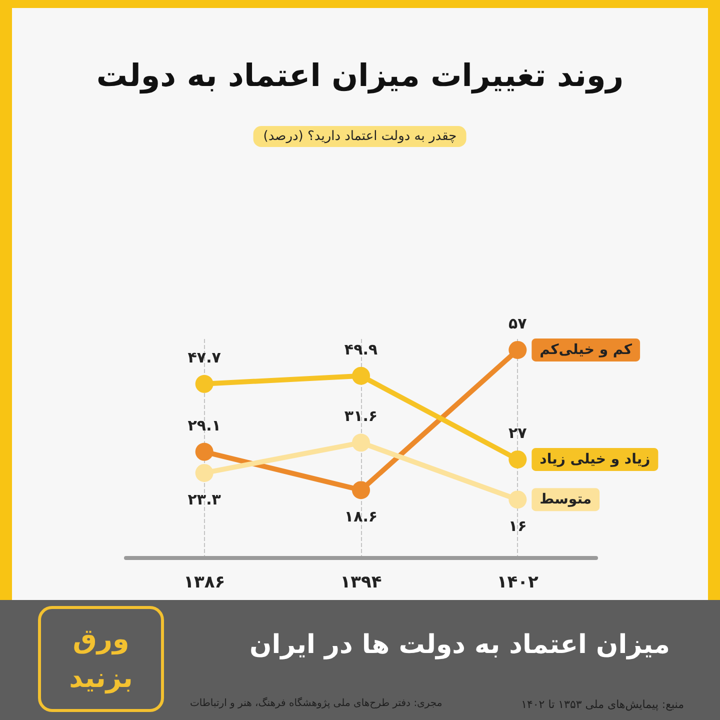 Image resolution: width=720 pixels, height=720 pixels. What do you see at coordinates (361, 517) in the screenshot?
I see `data-label: ۱۸.۶` at bounding box center [361, 517].